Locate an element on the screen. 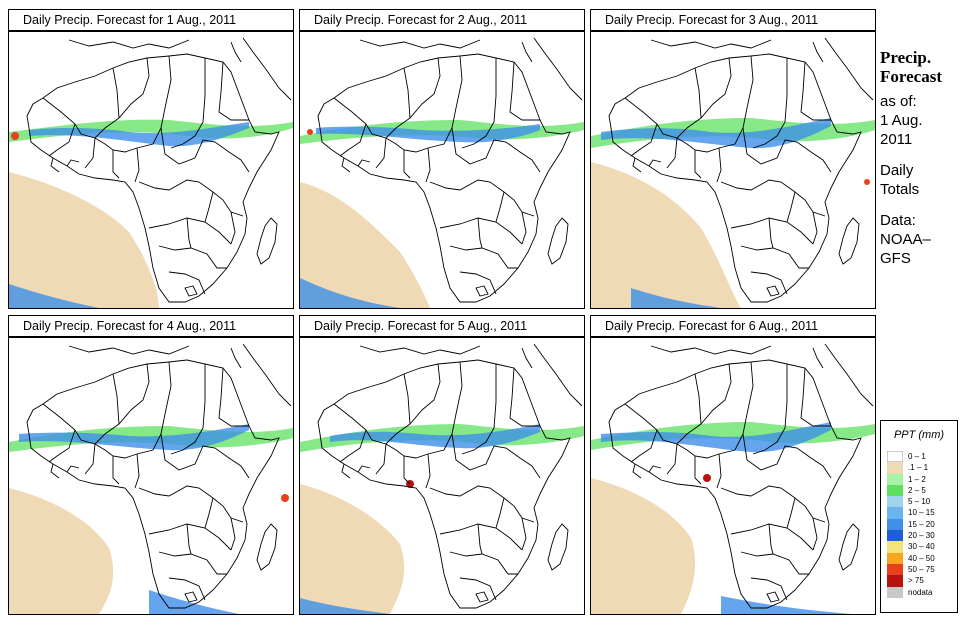  legend-row: nodata is located at coordinates (919, 592).